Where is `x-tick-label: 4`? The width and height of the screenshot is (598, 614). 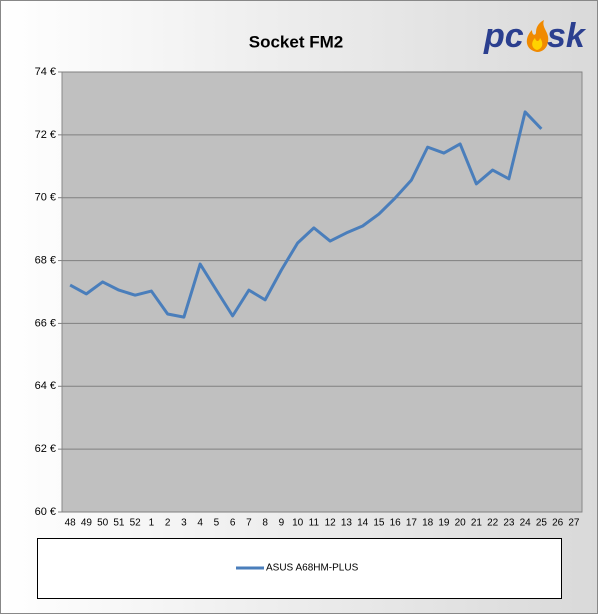 x-tick-label: 4 is located at coordinates (200, 523).